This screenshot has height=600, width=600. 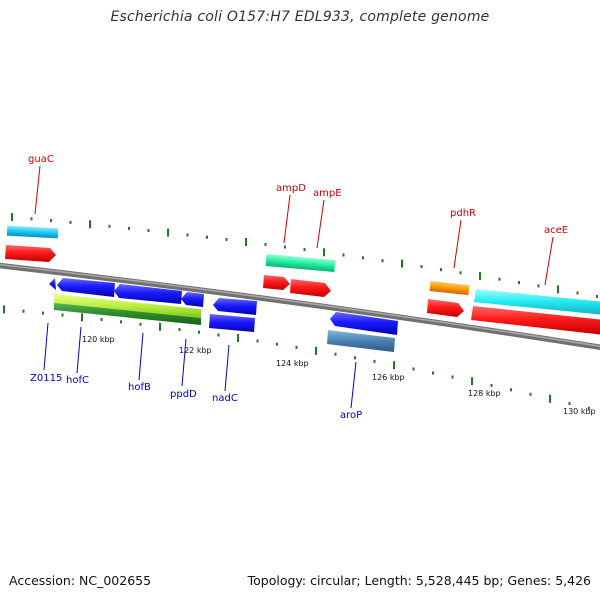 What do you see at coordinates (351, 415) in the screenshot?
I see `aroP-label: aroP` at bounding box center [351, 415].